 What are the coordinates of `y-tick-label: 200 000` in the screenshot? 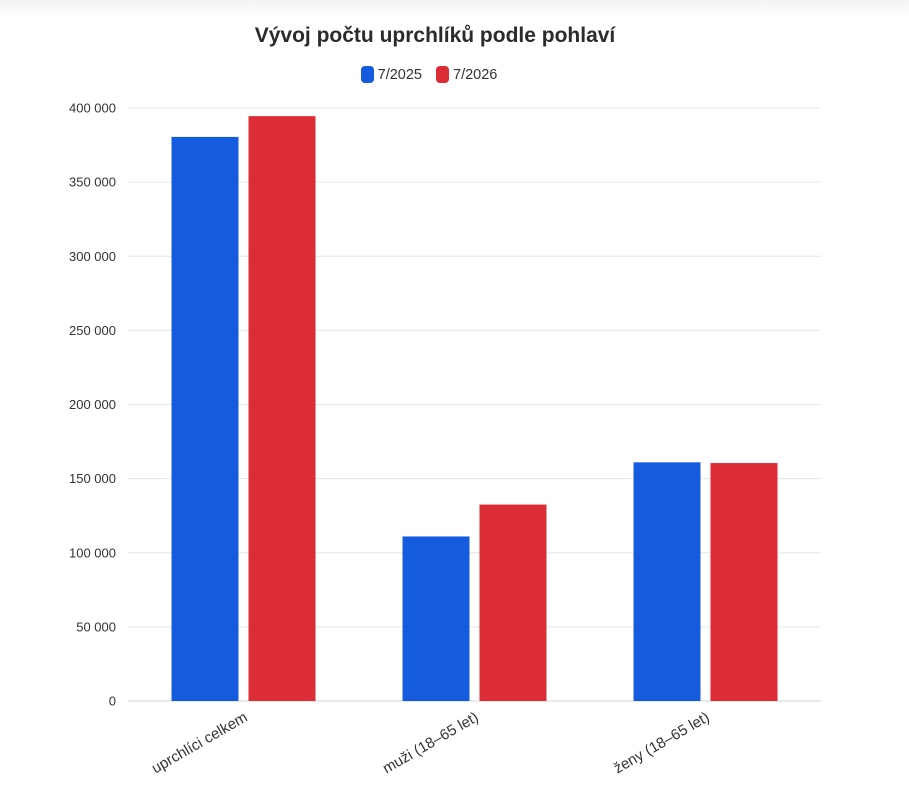 It's located at (92, 404).